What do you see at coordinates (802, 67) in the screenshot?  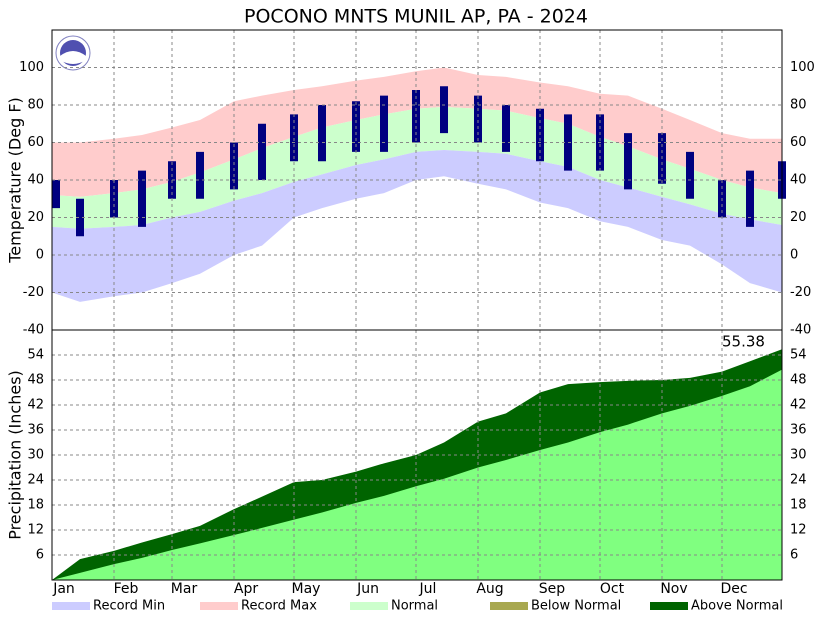 I see `y-tick-label-right: 100` at bounding box center [802, 67].